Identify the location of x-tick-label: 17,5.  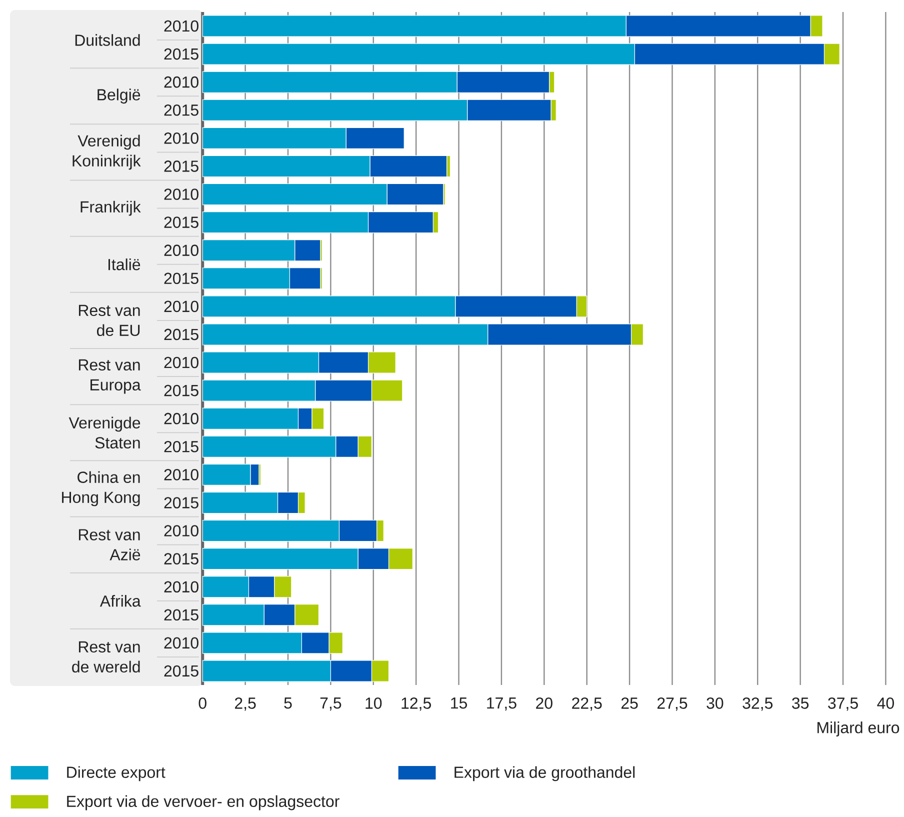
(501, 704).